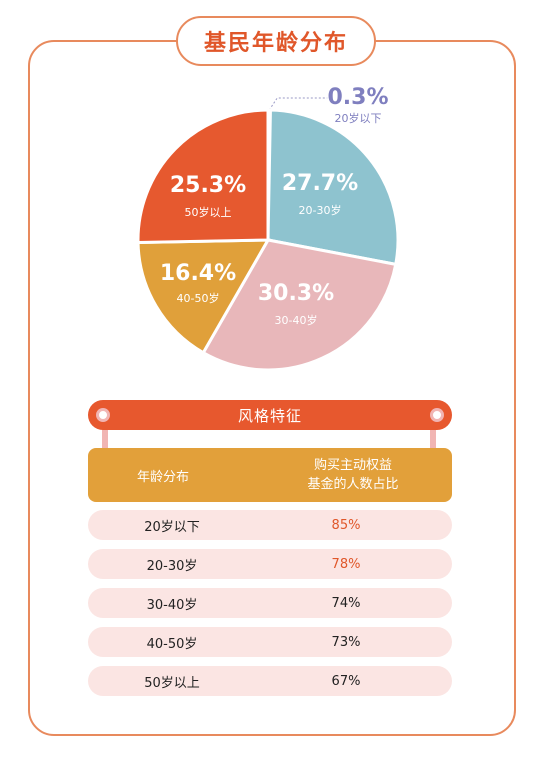 Image resolution: width=554 pixels, height=767 pixels. What do you see at coordinates (270, 603) in the screenshot?
I see `table-row: 30-40岁 74%` at bounding box center [270, 603].